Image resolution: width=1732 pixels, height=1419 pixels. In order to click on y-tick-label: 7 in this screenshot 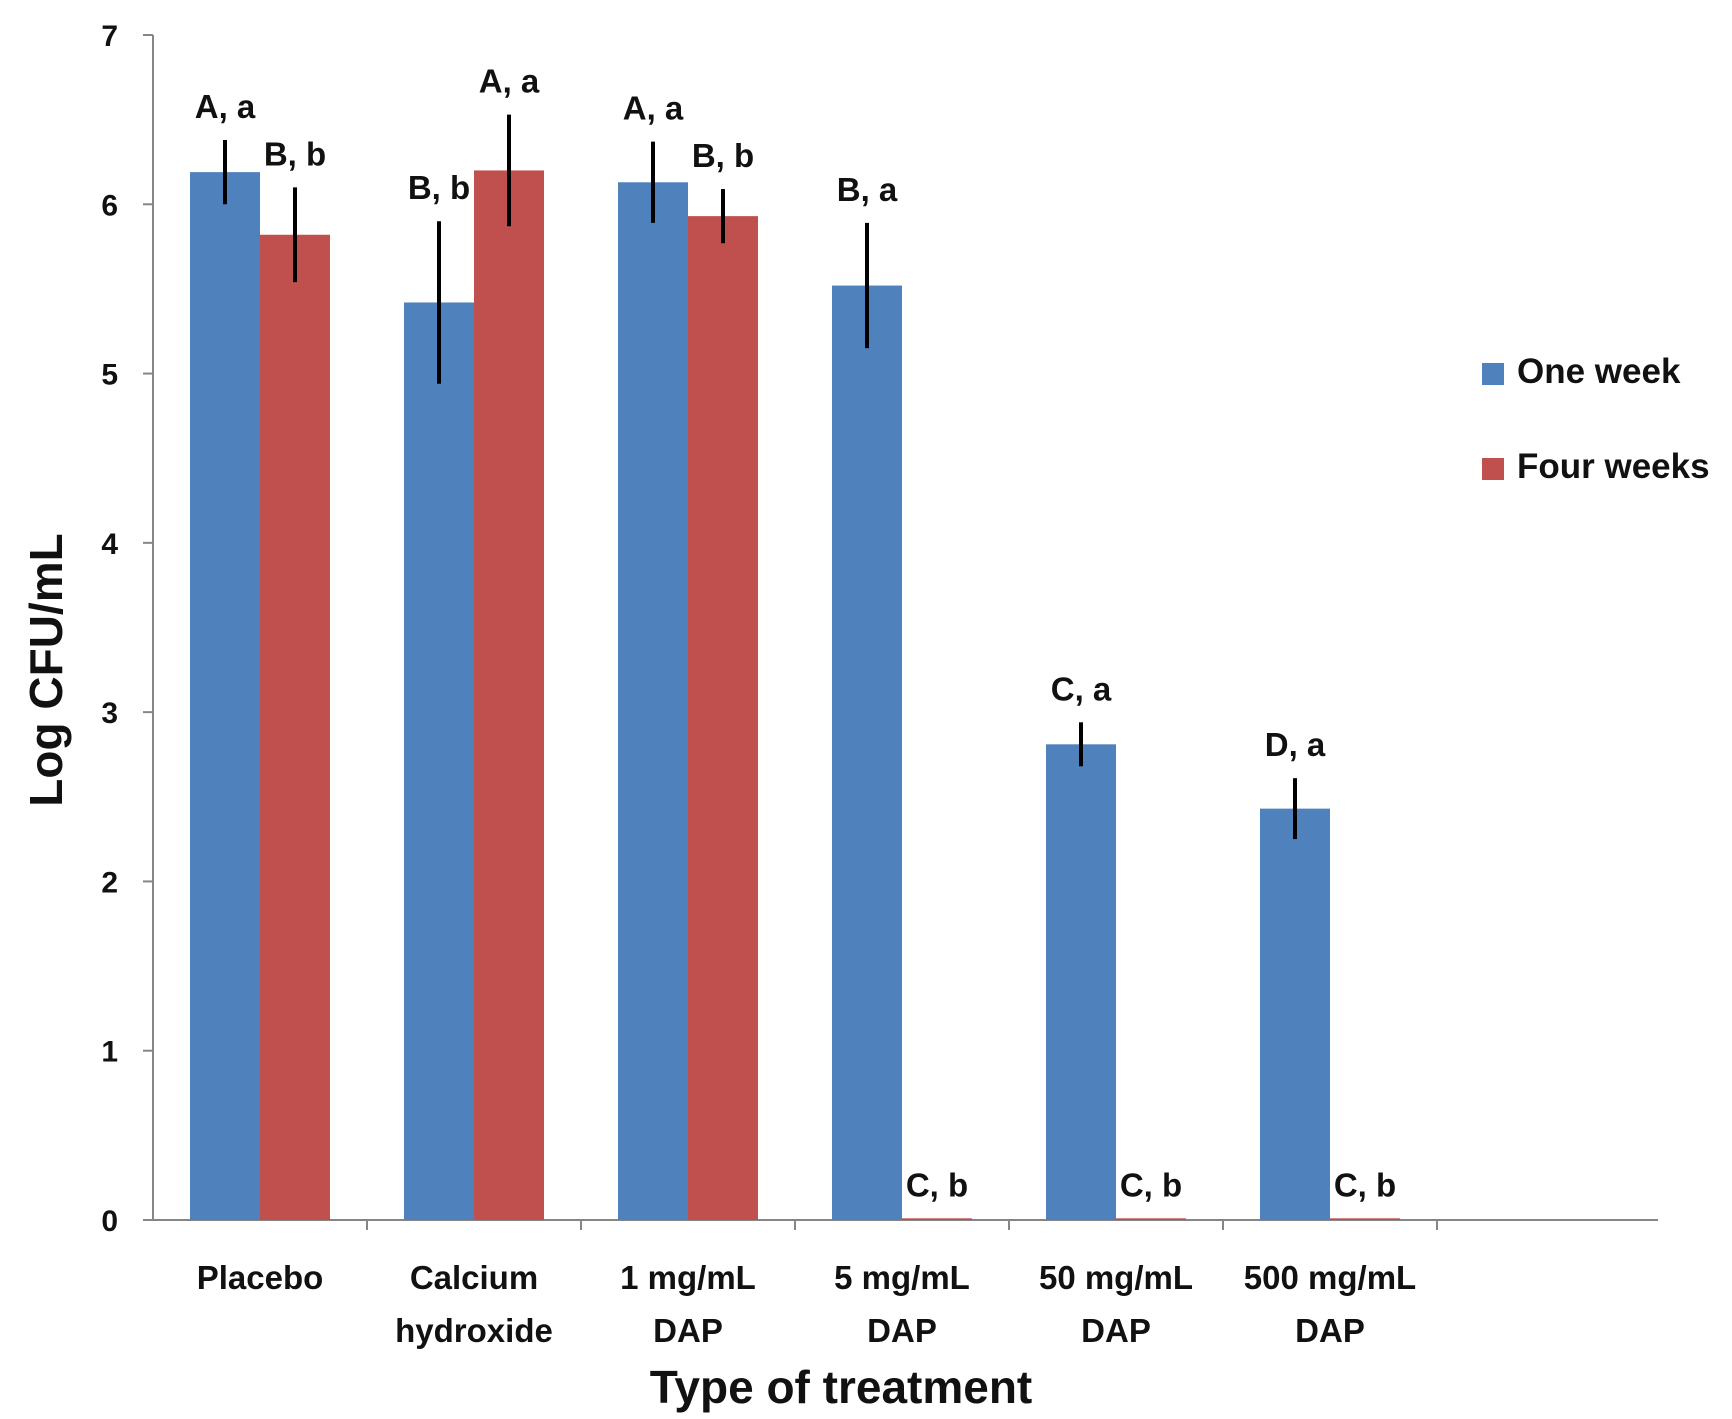, I will do `click(109, 36)`.